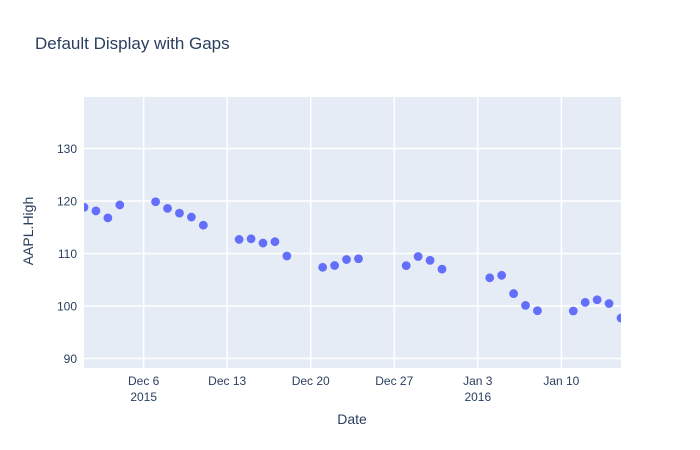 Image resolution: width=700 pixels, height=450 pixels. I want to click on x-tick-label: Jan 3, so click(478, 381).